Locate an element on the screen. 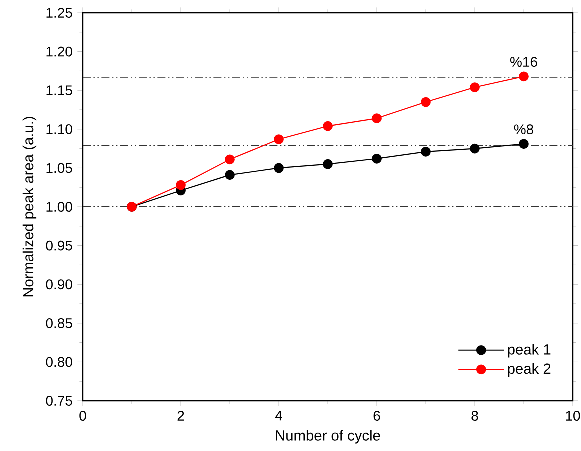 This screenshot has width=581, height=451. y-tick-label: 0.95 is located at coordinates (59, 245).